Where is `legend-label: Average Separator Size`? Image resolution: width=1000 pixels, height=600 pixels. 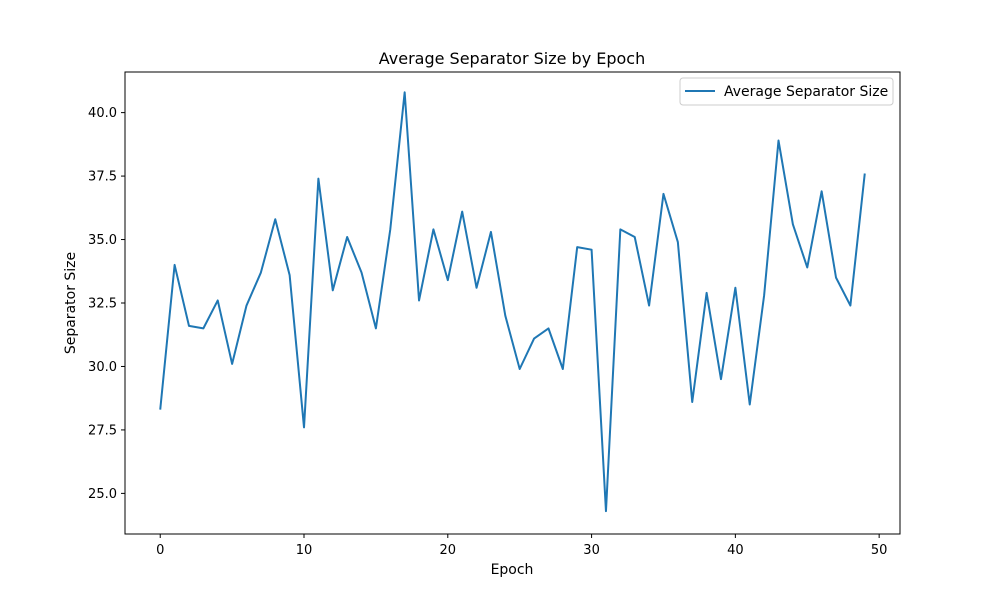
legend-label: Average Separator Size is located at coordinates (806, 92).